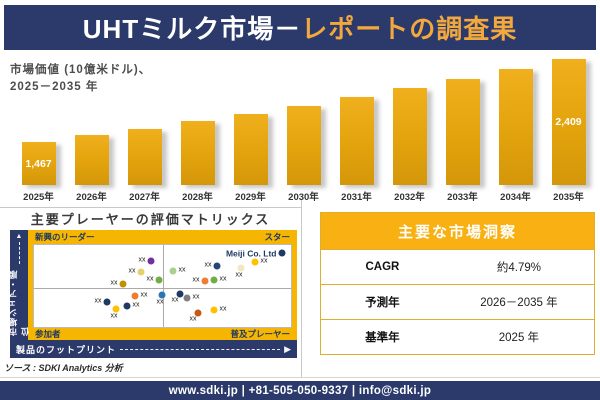  I want to click on bar-group: 2,409 2035年, so click(568, 129).